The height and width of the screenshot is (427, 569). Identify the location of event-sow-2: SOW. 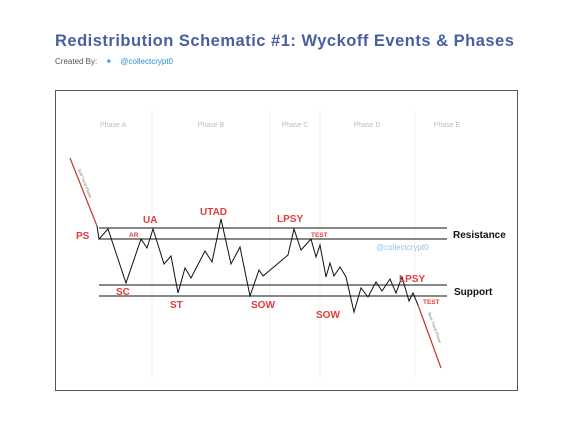
(328, 315).